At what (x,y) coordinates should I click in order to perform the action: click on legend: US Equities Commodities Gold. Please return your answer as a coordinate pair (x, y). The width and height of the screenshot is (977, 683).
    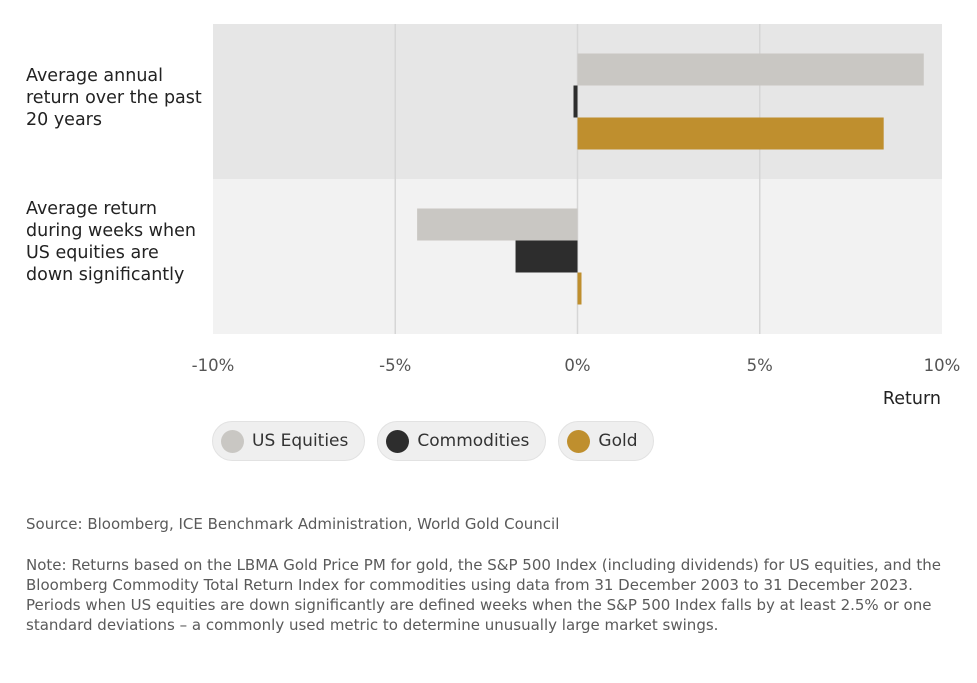
    Looking at the image, I should click on (433, 441).